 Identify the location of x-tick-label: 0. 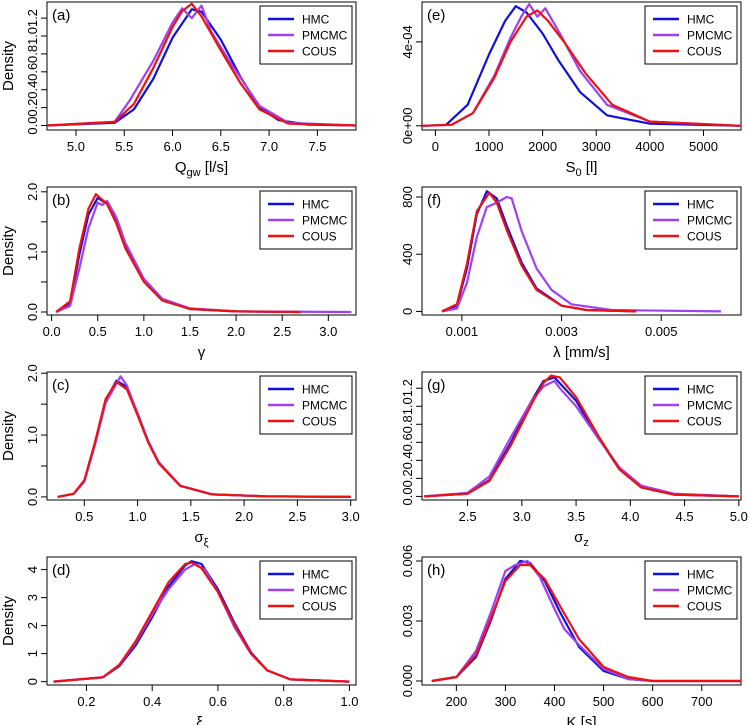
(435, 146).